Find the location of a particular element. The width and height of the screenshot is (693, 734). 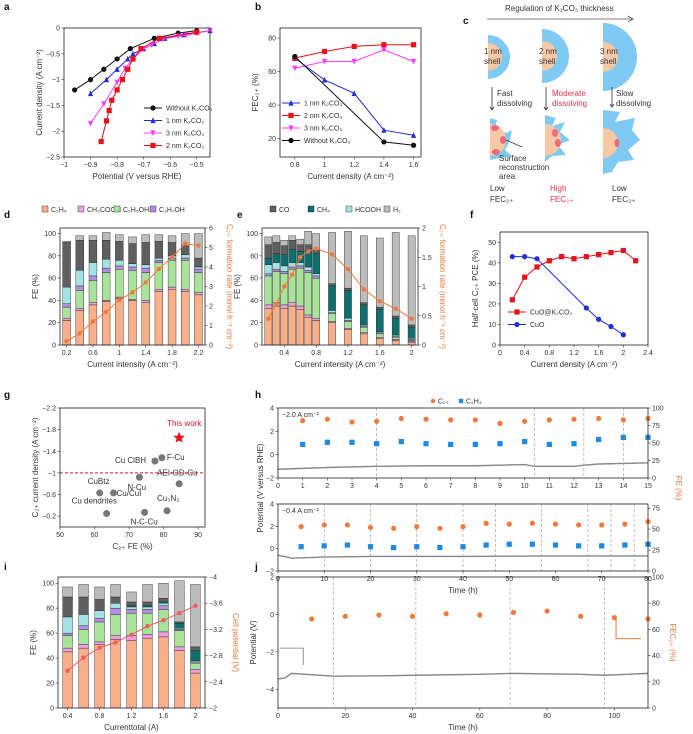

point-label: Cu₃N₂ is located at coordinates (168, 498).